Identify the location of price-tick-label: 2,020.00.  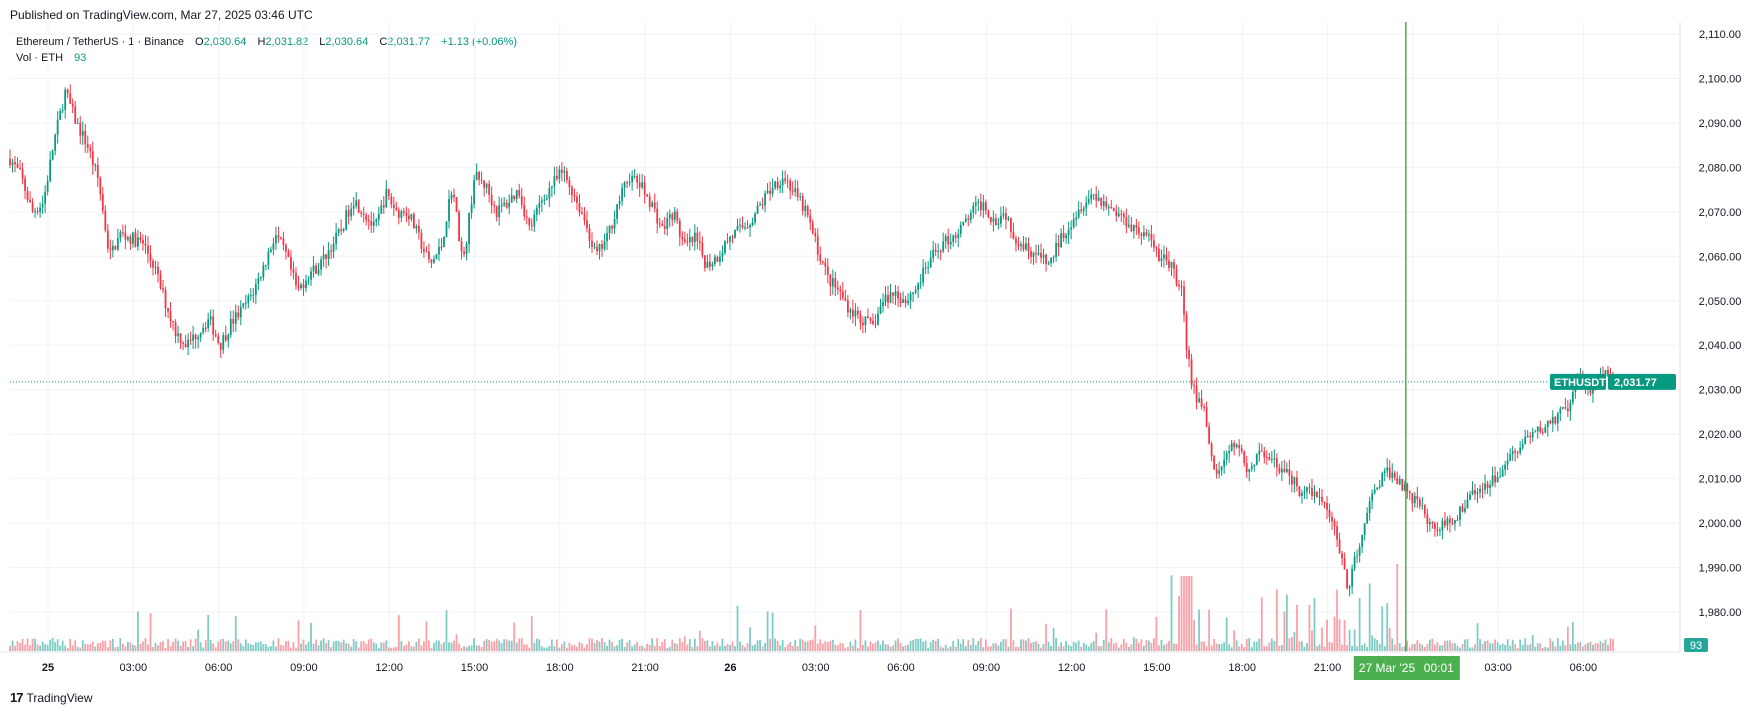
(1720, 435).